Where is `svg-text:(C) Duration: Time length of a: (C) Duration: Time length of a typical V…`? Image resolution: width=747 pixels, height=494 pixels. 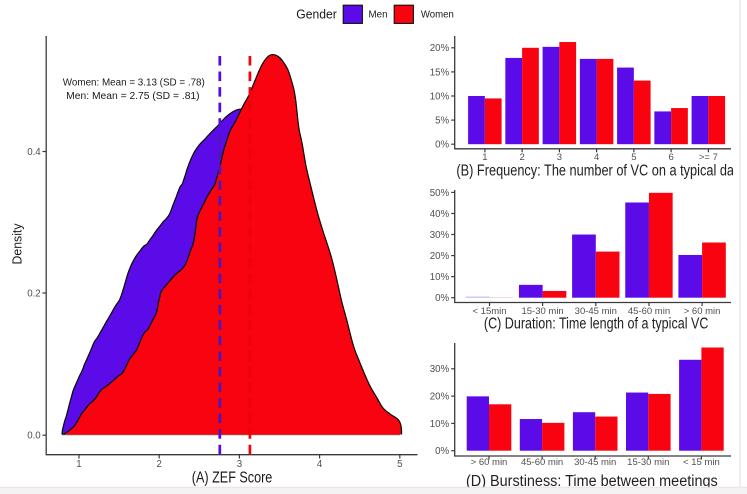
svg-text:(C) Duration: Time length of a: (C) Duration: Time length of a typical V… is located at coordinates (596, 324).